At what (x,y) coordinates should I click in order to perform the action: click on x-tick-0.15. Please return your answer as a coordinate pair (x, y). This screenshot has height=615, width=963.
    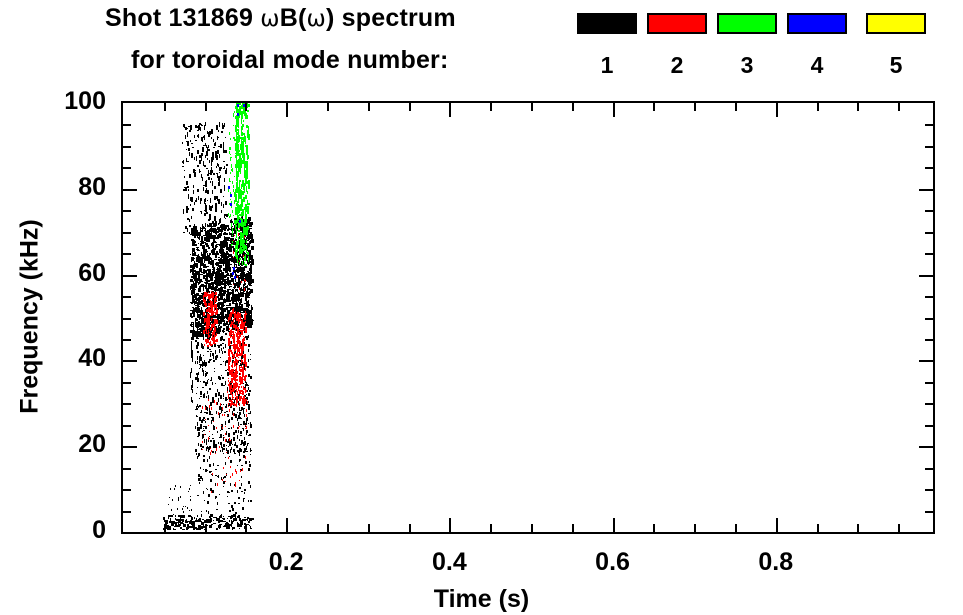
    Looking at the image, I should click on (246, 528).